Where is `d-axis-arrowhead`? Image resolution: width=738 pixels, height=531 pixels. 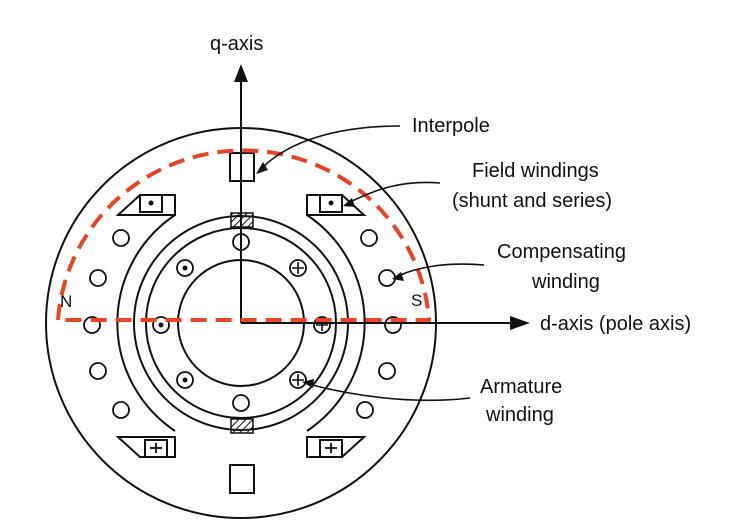 d-axis-arrowhead is located at coordinates (520, 323).